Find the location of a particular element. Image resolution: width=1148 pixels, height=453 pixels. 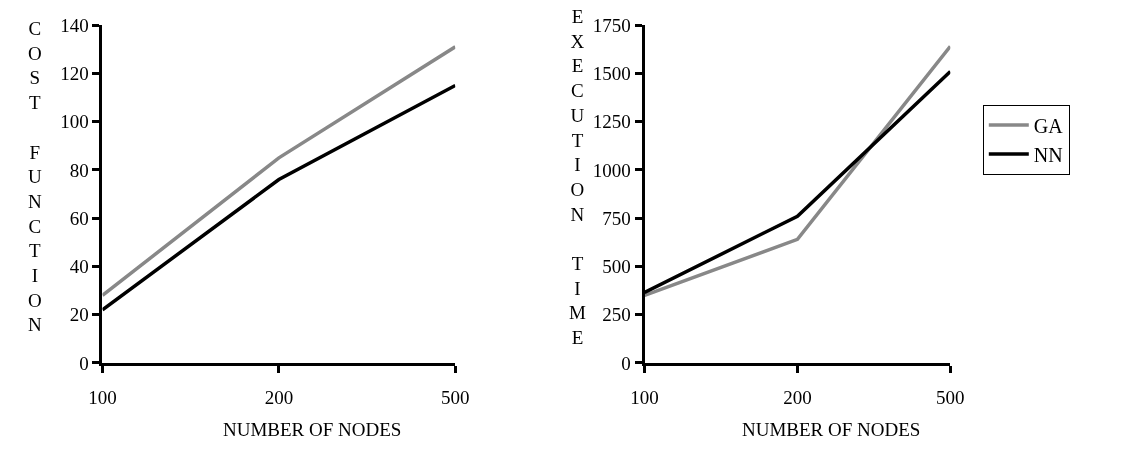

y-tick-label: 40 is located at coordinates (79, 267).